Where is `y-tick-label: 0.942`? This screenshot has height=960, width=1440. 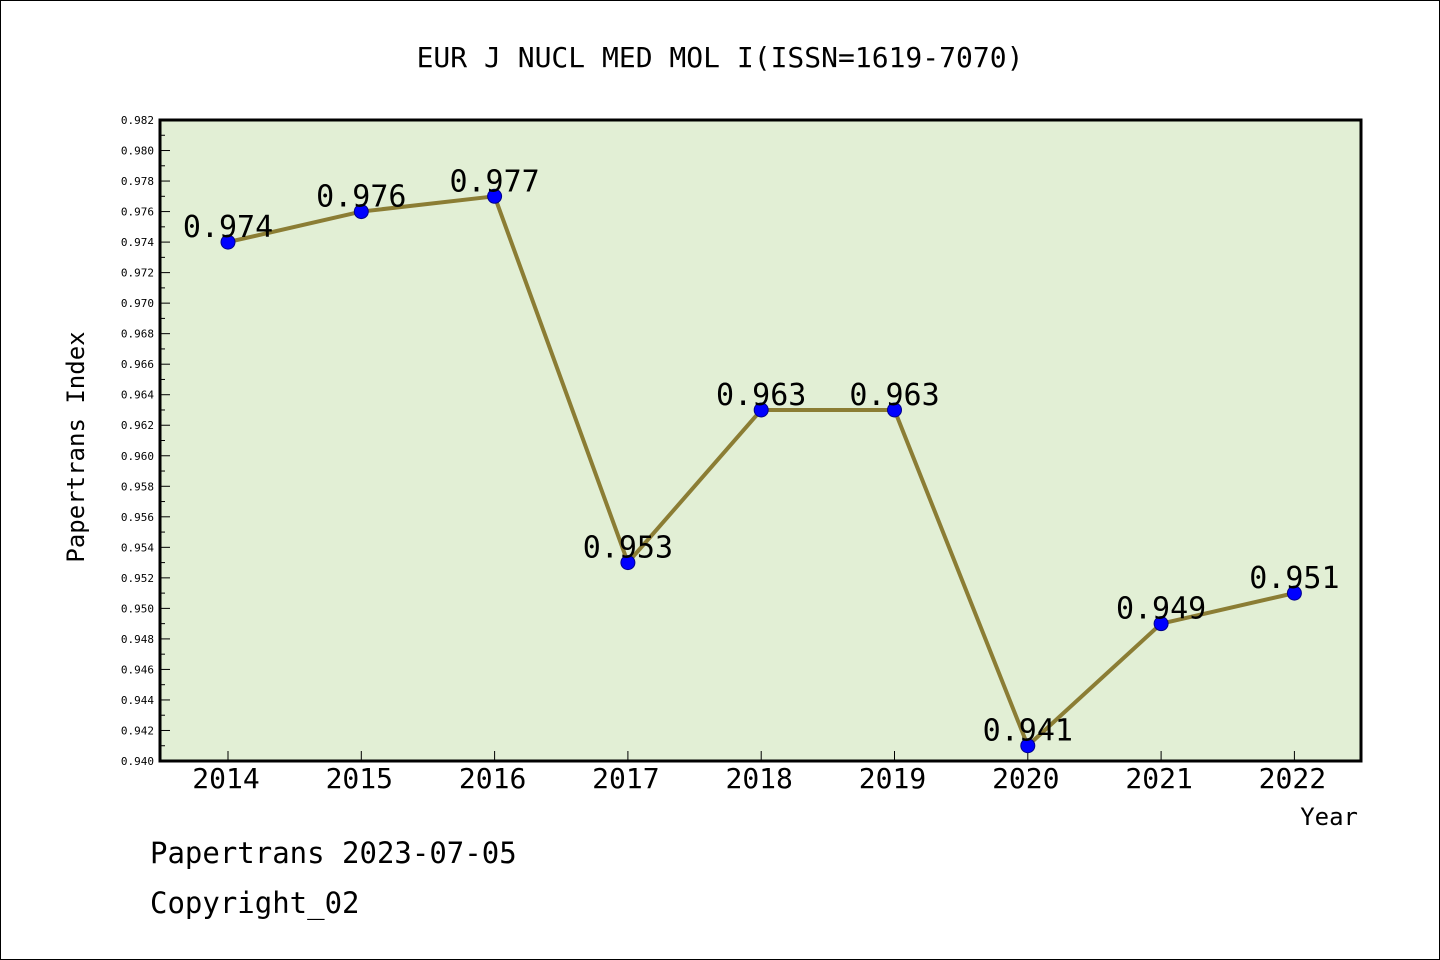
y-tick-label: 0.942 is located at coordinates (137, 730).